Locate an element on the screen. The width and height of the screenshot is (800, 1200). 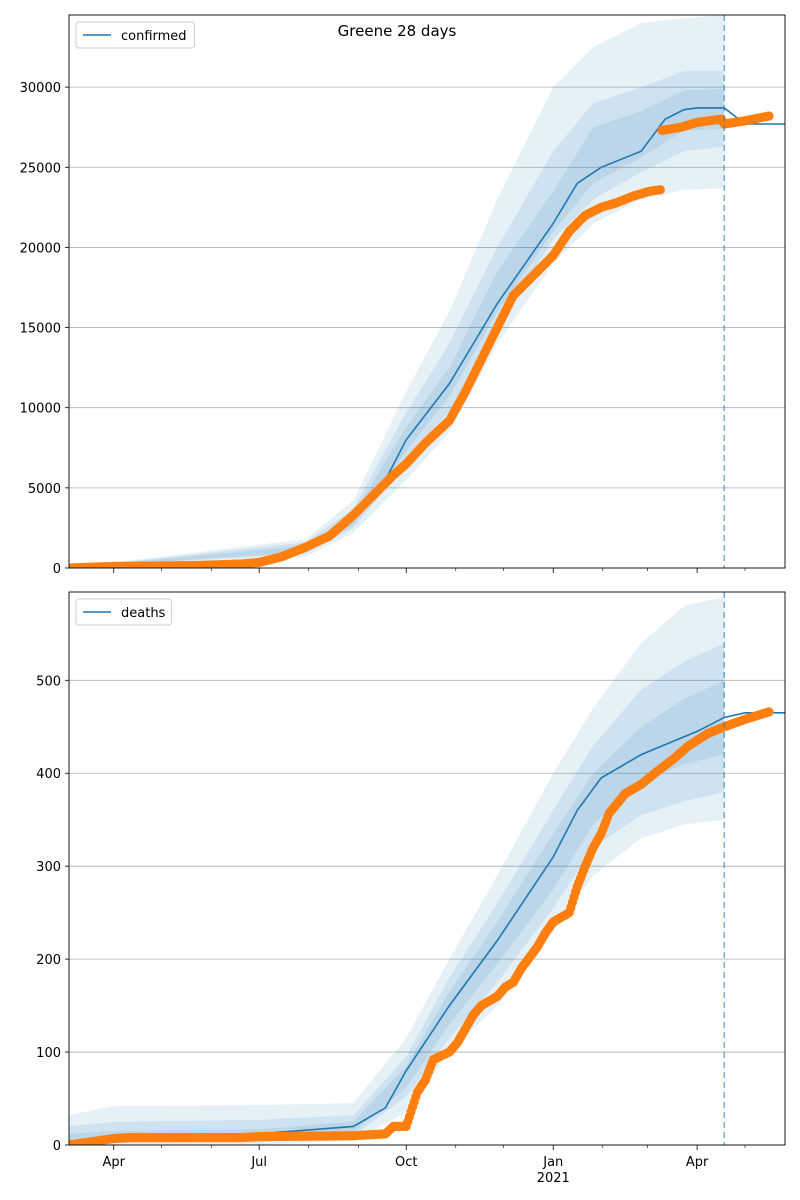
y-tick-label: 5000 is located at coordinates (44, 489).